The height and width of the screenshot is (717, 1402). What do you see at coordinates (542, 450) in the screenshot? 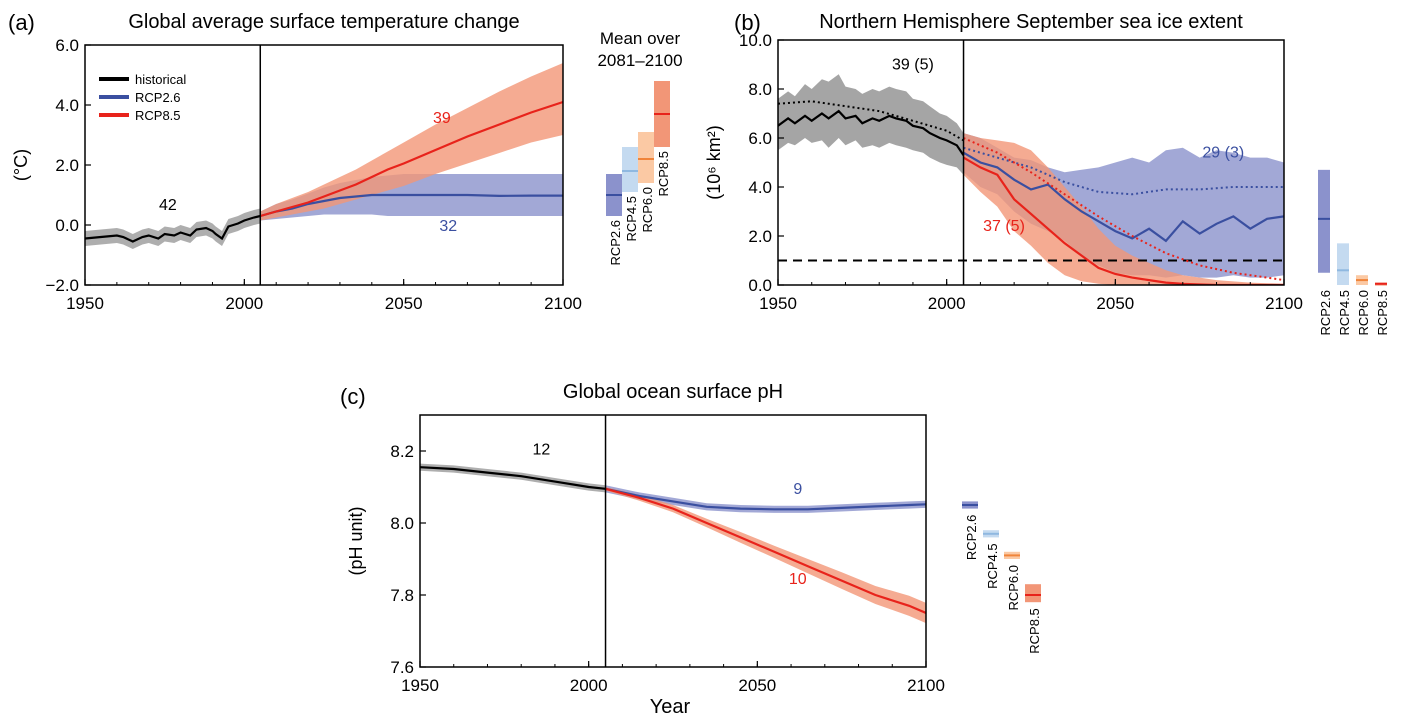
I see `annotation-label: 12` at bounding box center [542, 450].